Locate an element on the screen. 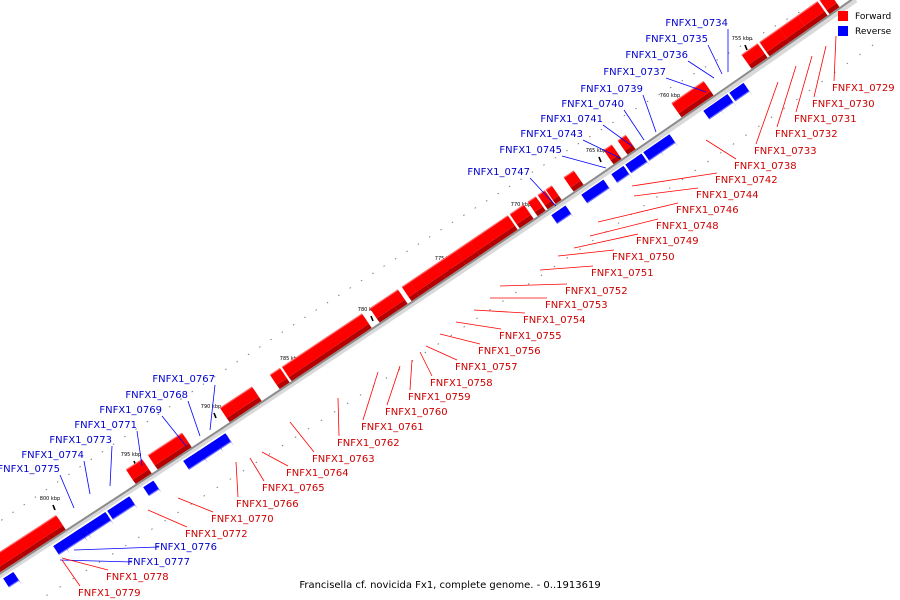 The height and width of the screenshot is (600, 900). gene-side is located at coordinates (414, 288).